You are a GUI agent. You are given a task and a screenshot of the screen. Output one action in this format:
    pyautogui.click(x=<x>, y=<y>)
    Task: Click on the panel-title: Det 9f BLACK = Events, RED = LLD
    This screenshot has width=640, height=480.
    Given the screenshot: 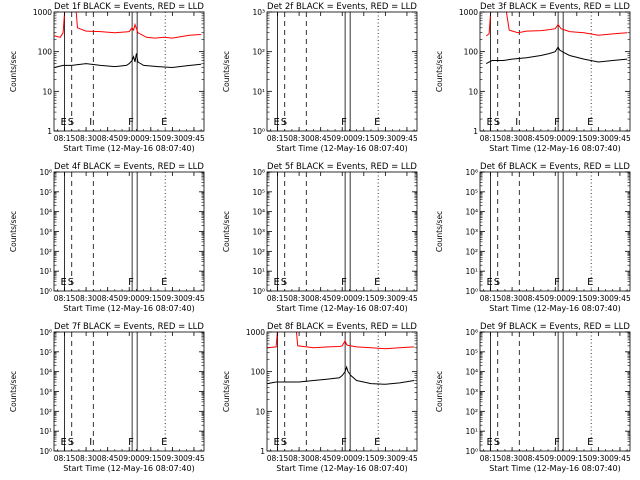 What is the action you would take?
    pyautogui.click(x=555, y=327)
    